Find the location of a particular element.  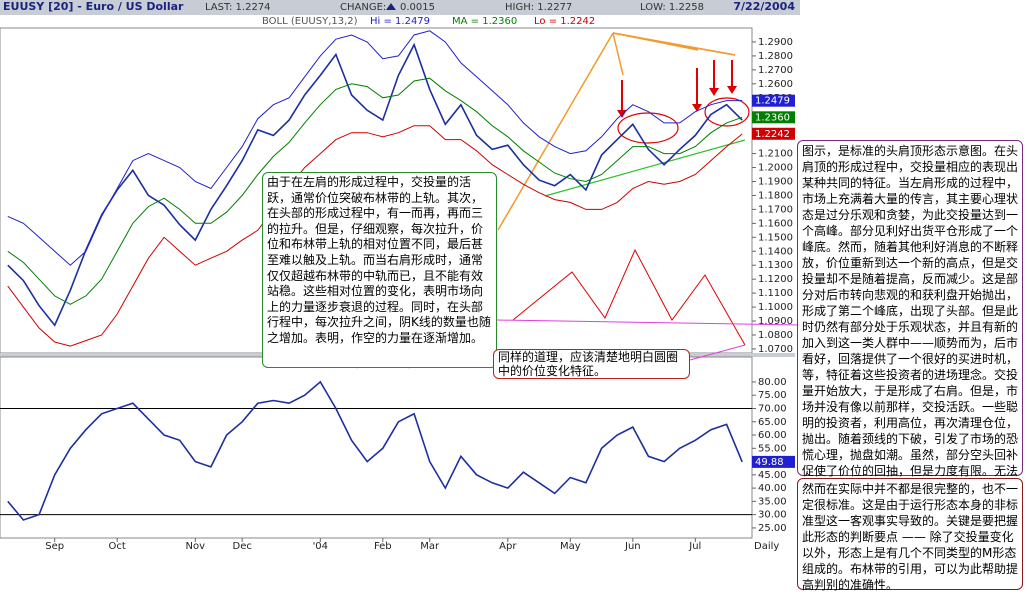

y-tick-label: 1.1200 is located at coordinates (775, 279).